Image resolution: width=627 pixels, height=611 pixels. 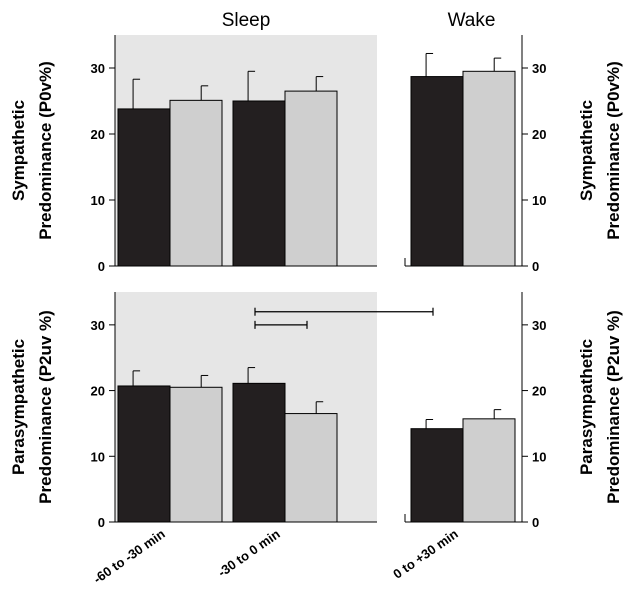 I want to click on panel-title-wake: Wake, so click(x=472, y=20).